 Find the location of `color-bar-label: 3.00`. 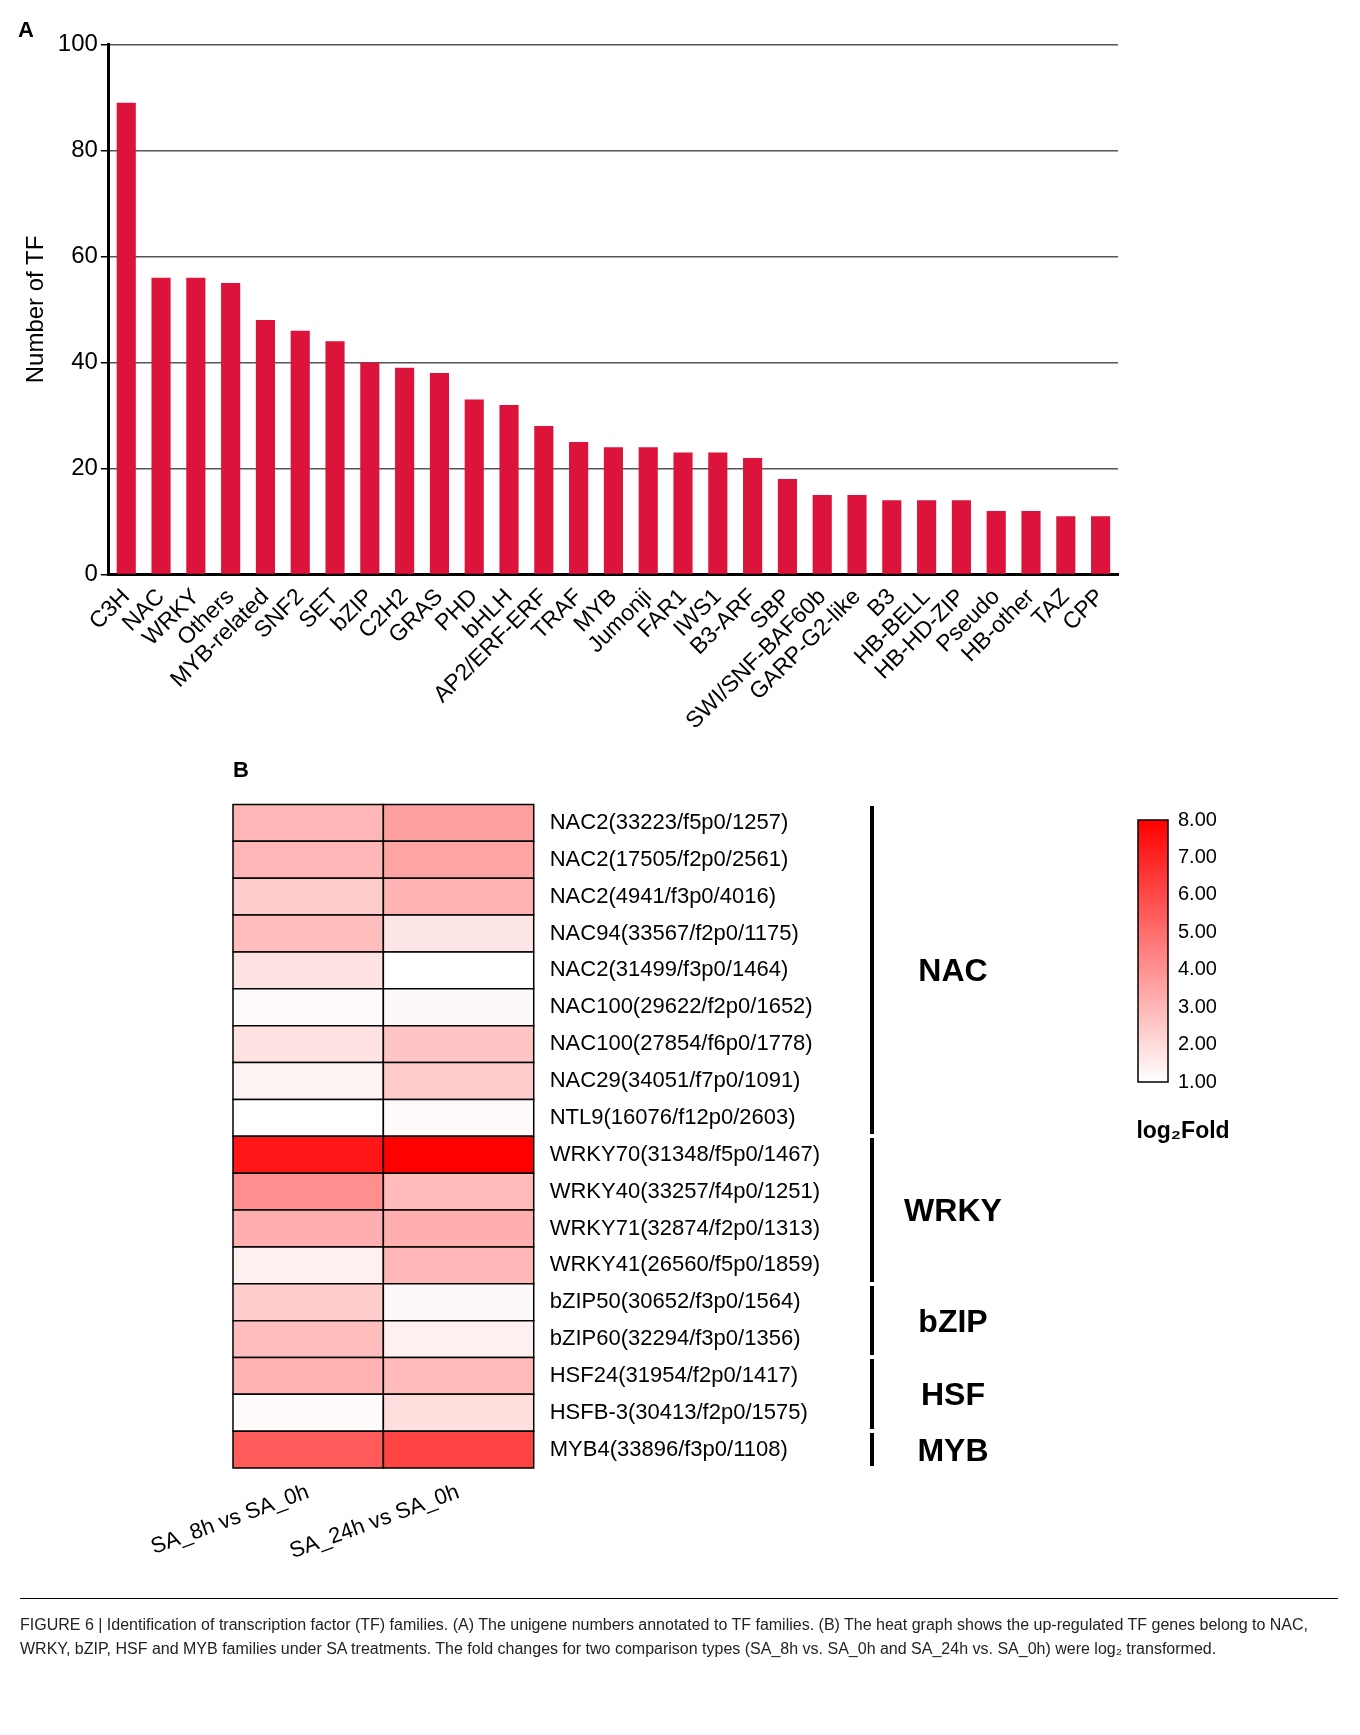

color-bar-label: 3.00 is located at coordinates (1197, 1005).